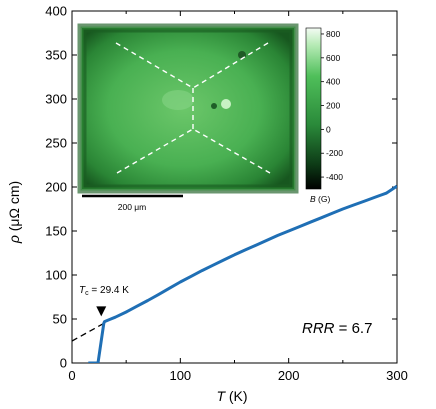 This screenshot has height=409, width=436. What do you see at coordinates (334, 177) in the screenshot?
I see `colorbar-tick-label: -400` at bounding box center [334, 177].